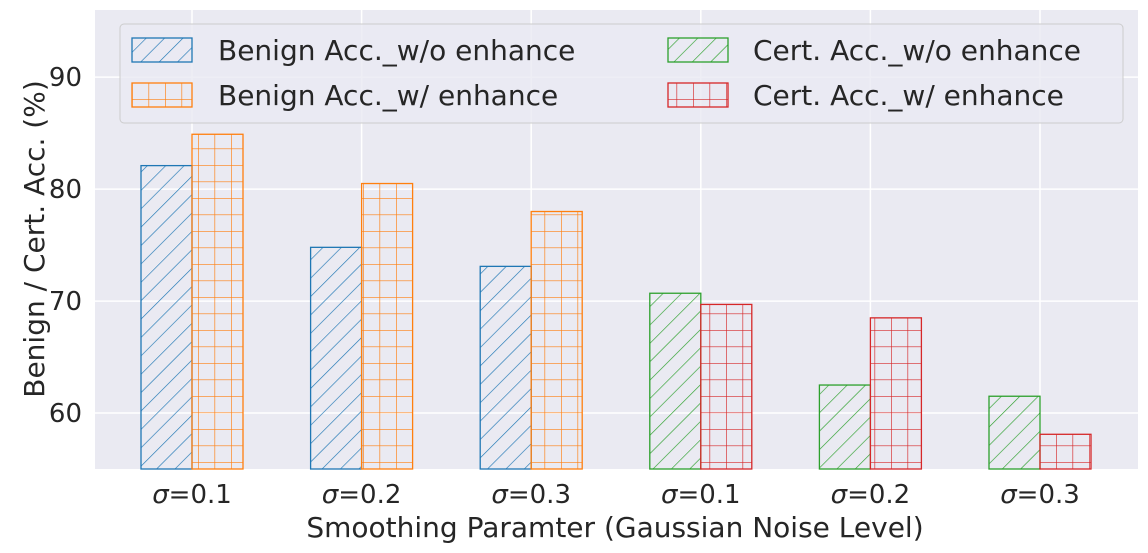 The width and height of the screenshot is (1148, 553). Describe the element at coordinates (396, 50) in the screenshot. I see `legend-label-benign-wo: Benign Acc._w/o enhance` at that location.